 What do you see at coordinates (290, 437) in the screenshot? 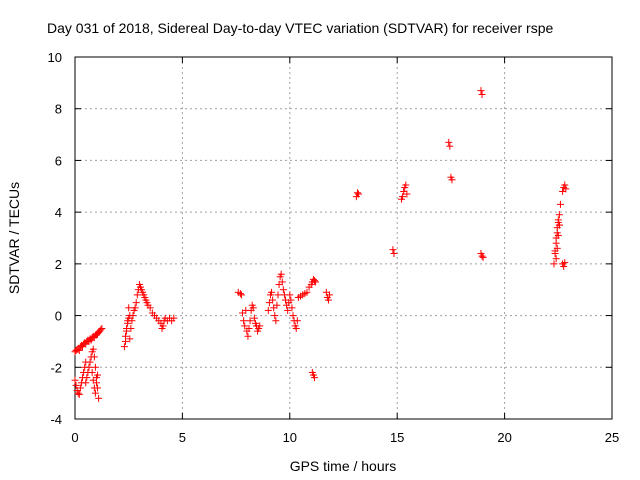
I see `x-tick-label: 10` at bounding box center [290, 437].